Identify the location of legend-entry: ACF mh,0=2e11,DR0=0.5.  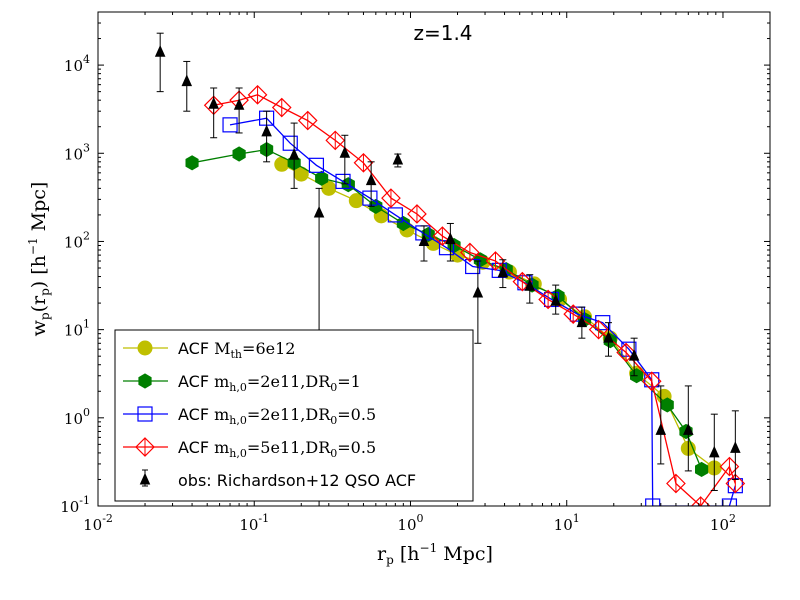
(249, 416).